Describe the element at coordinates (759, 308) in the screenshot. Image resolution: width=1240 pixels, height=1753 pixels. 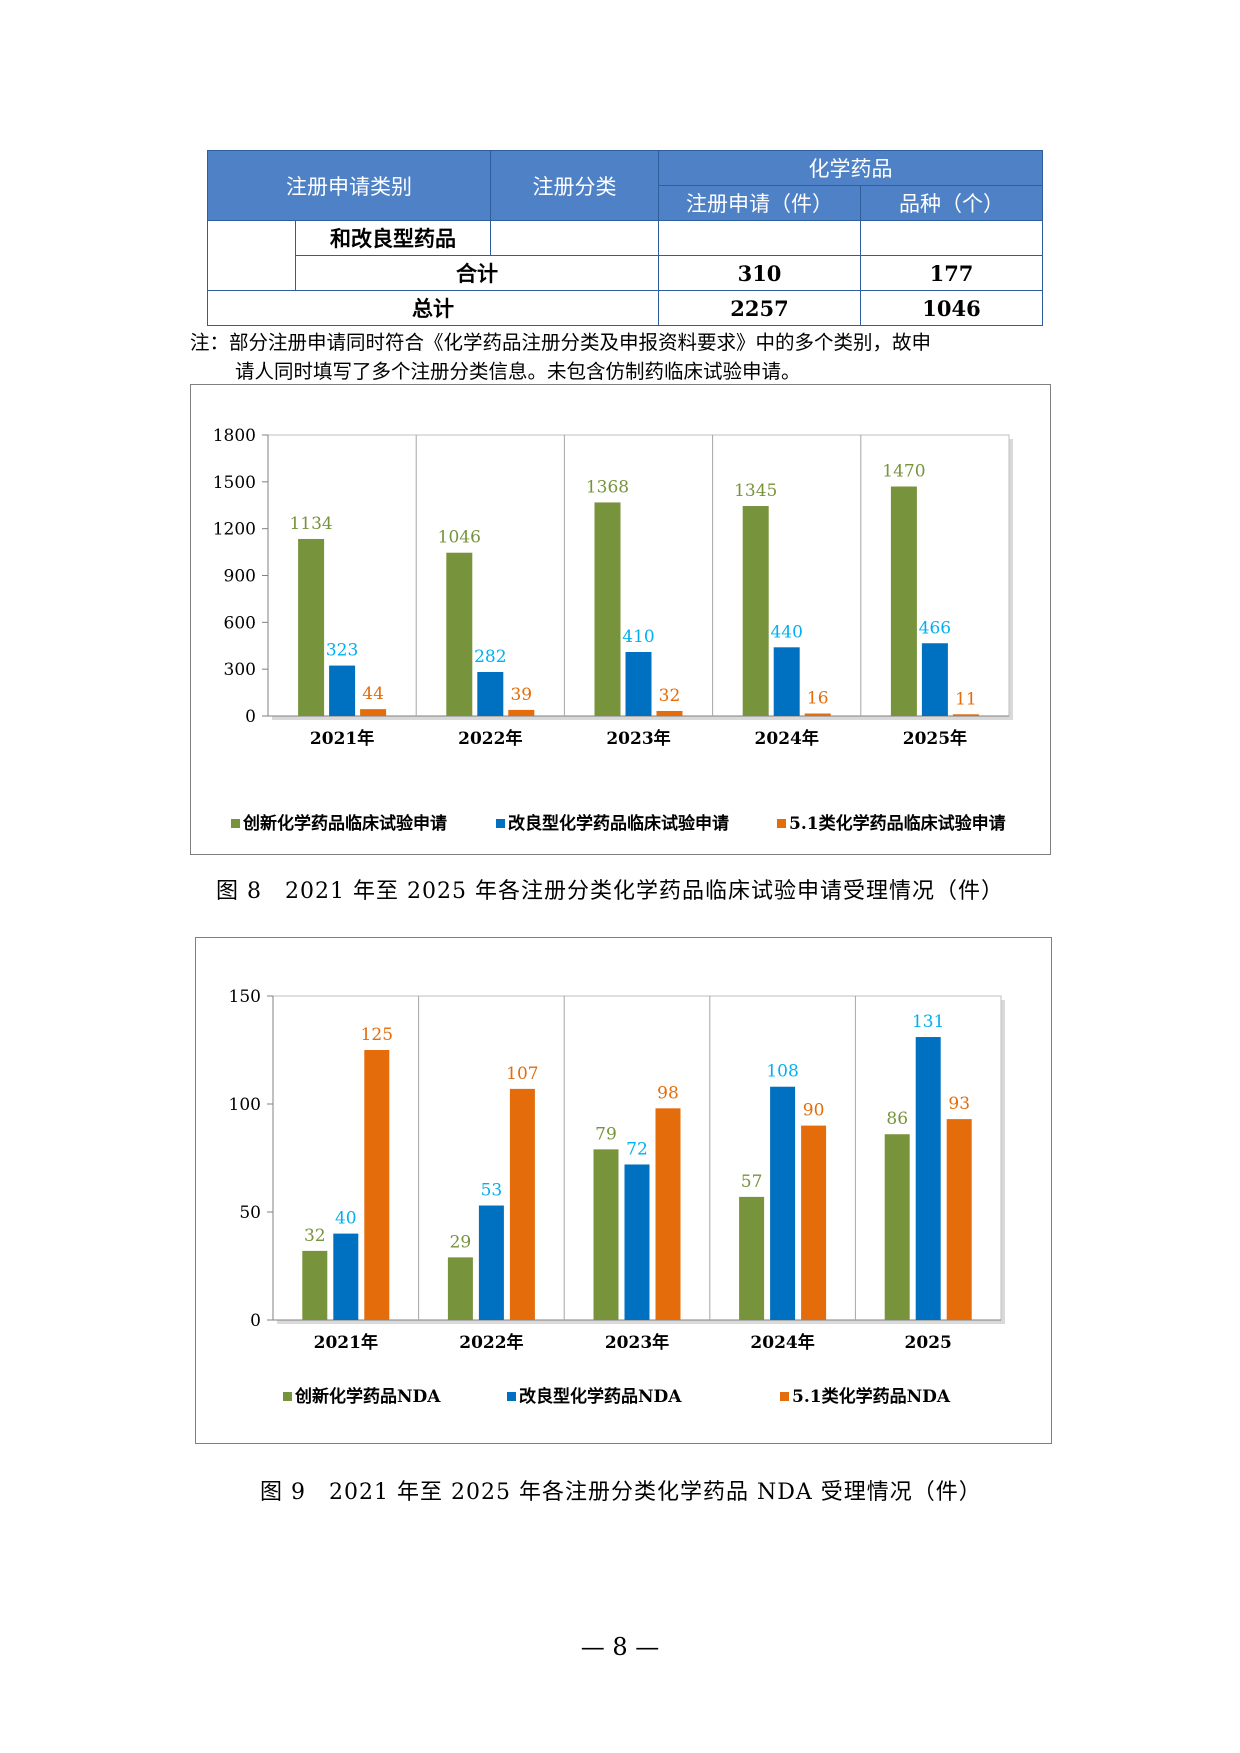
I see `table-cell-total-applications: 2257` at that location.